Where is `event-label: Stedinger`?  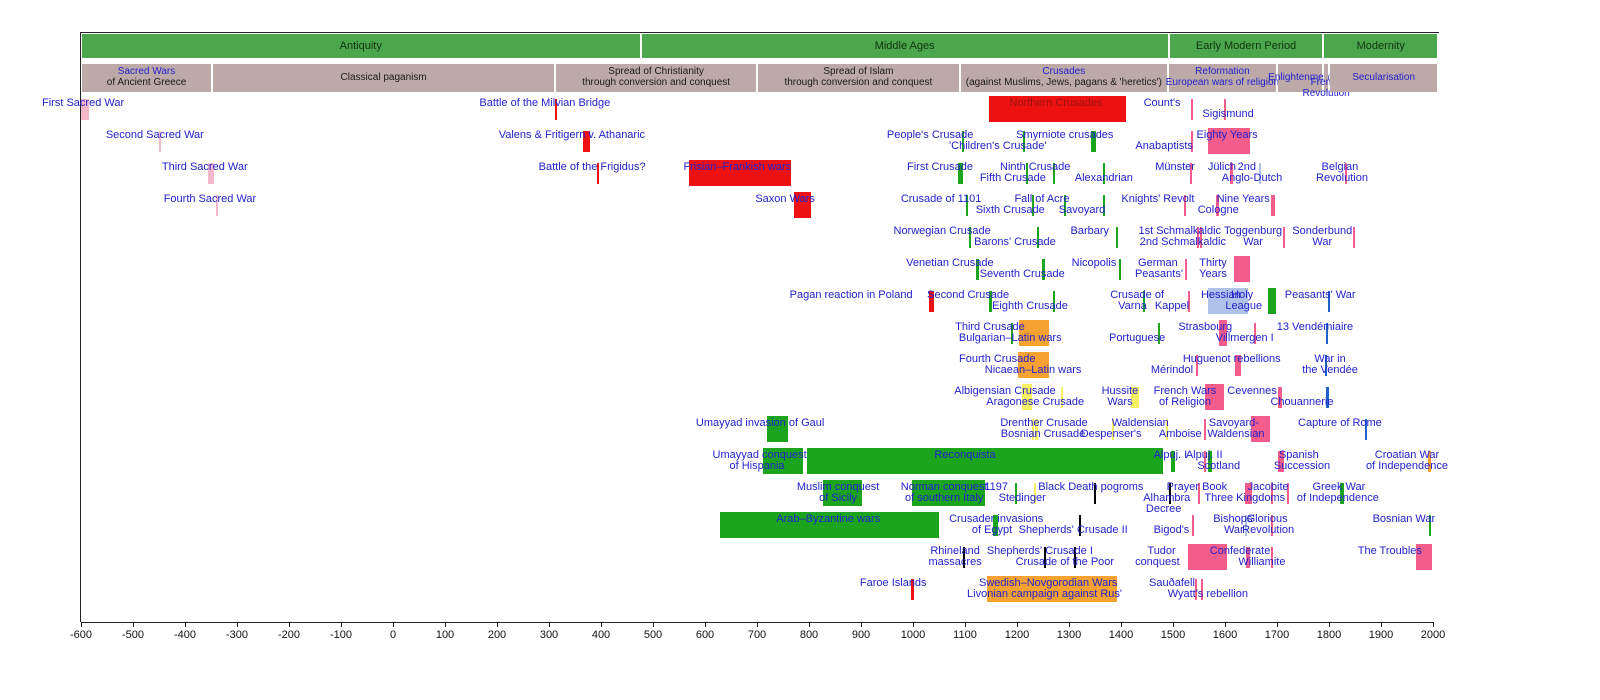
event-label: Stedinger is located at coordinates (1022, 498).